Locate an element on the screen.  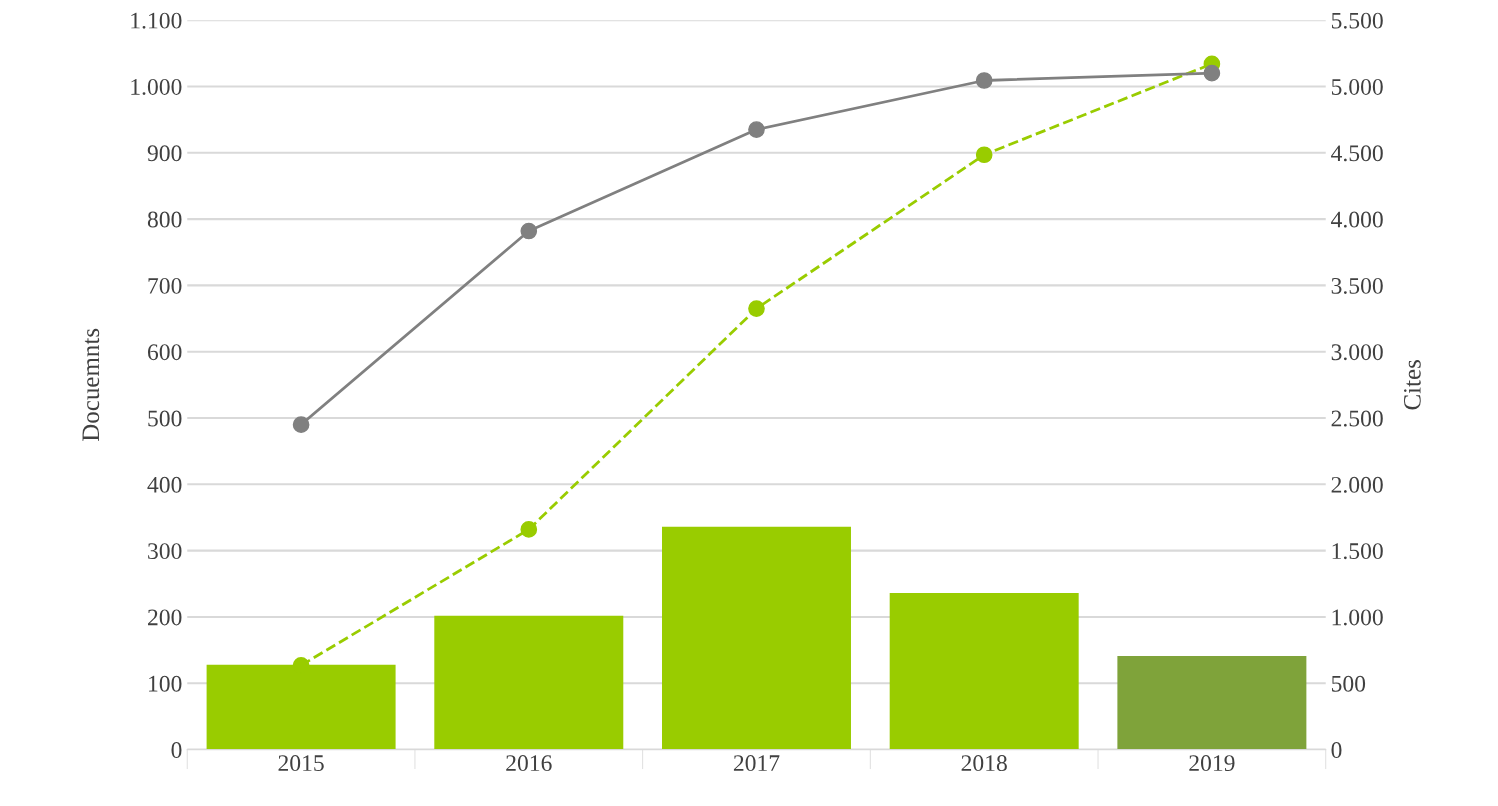
y2-tick-label: 0 is located at coordinates (1336, 750).